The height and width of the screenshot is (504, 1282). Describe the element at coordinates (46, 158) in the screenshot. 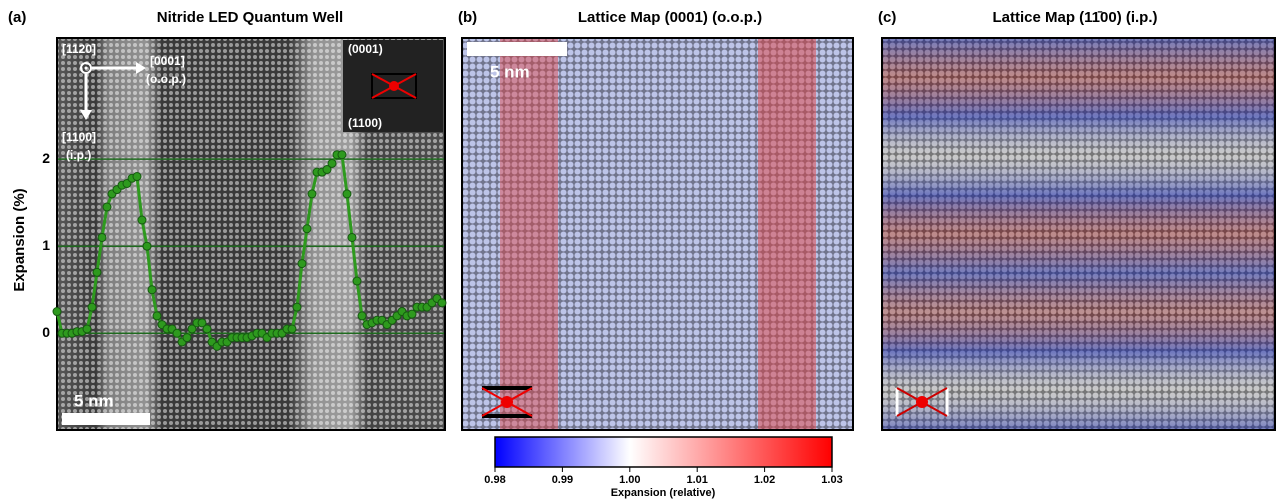

I see `y-tick-label: 2` at that location.